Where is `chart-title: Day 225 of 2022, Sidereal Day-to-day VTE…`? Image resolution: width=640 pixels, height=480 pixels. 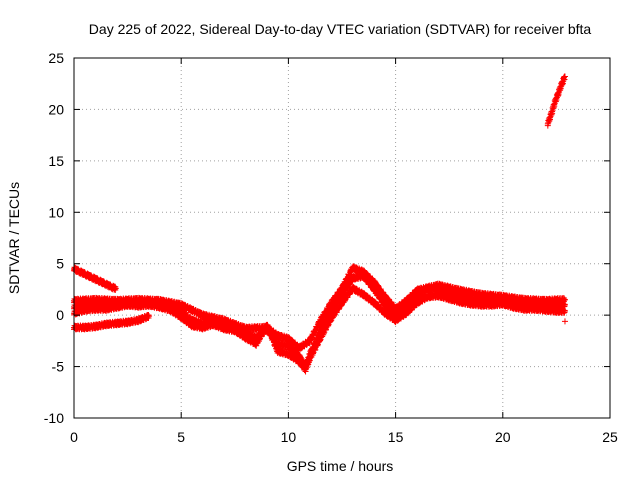
chart-title: Day 225 of 2022, Sidereal Day-to-day VTE… is located at coordinates (340, 29).